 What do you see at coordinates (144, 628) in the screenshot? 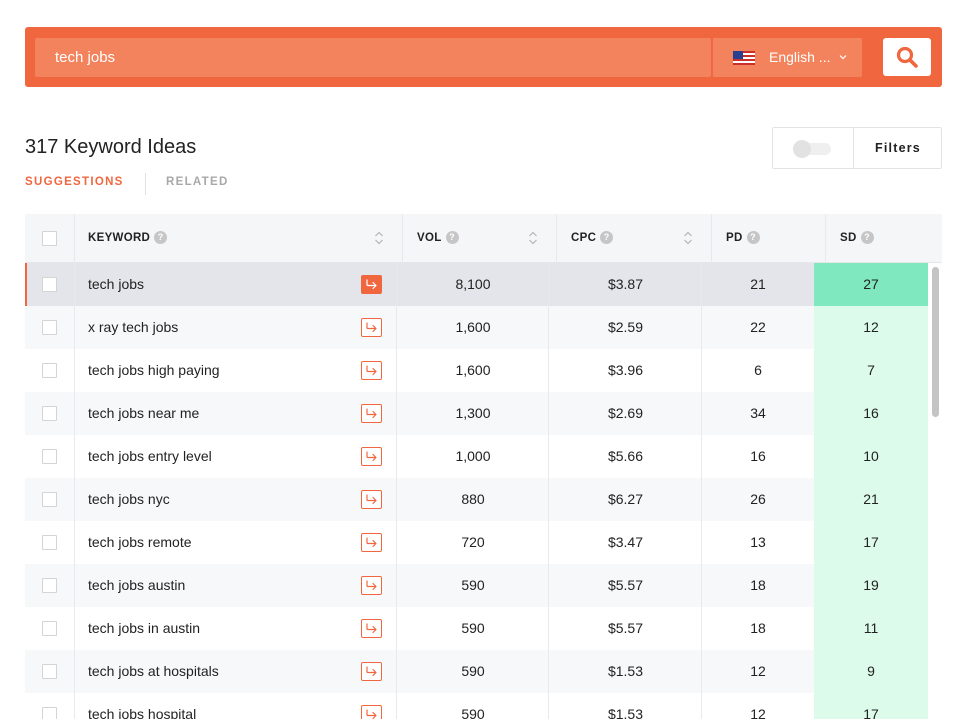
I see `keyword-cell: tech jobs in austin` at bounding box center [144, 628].